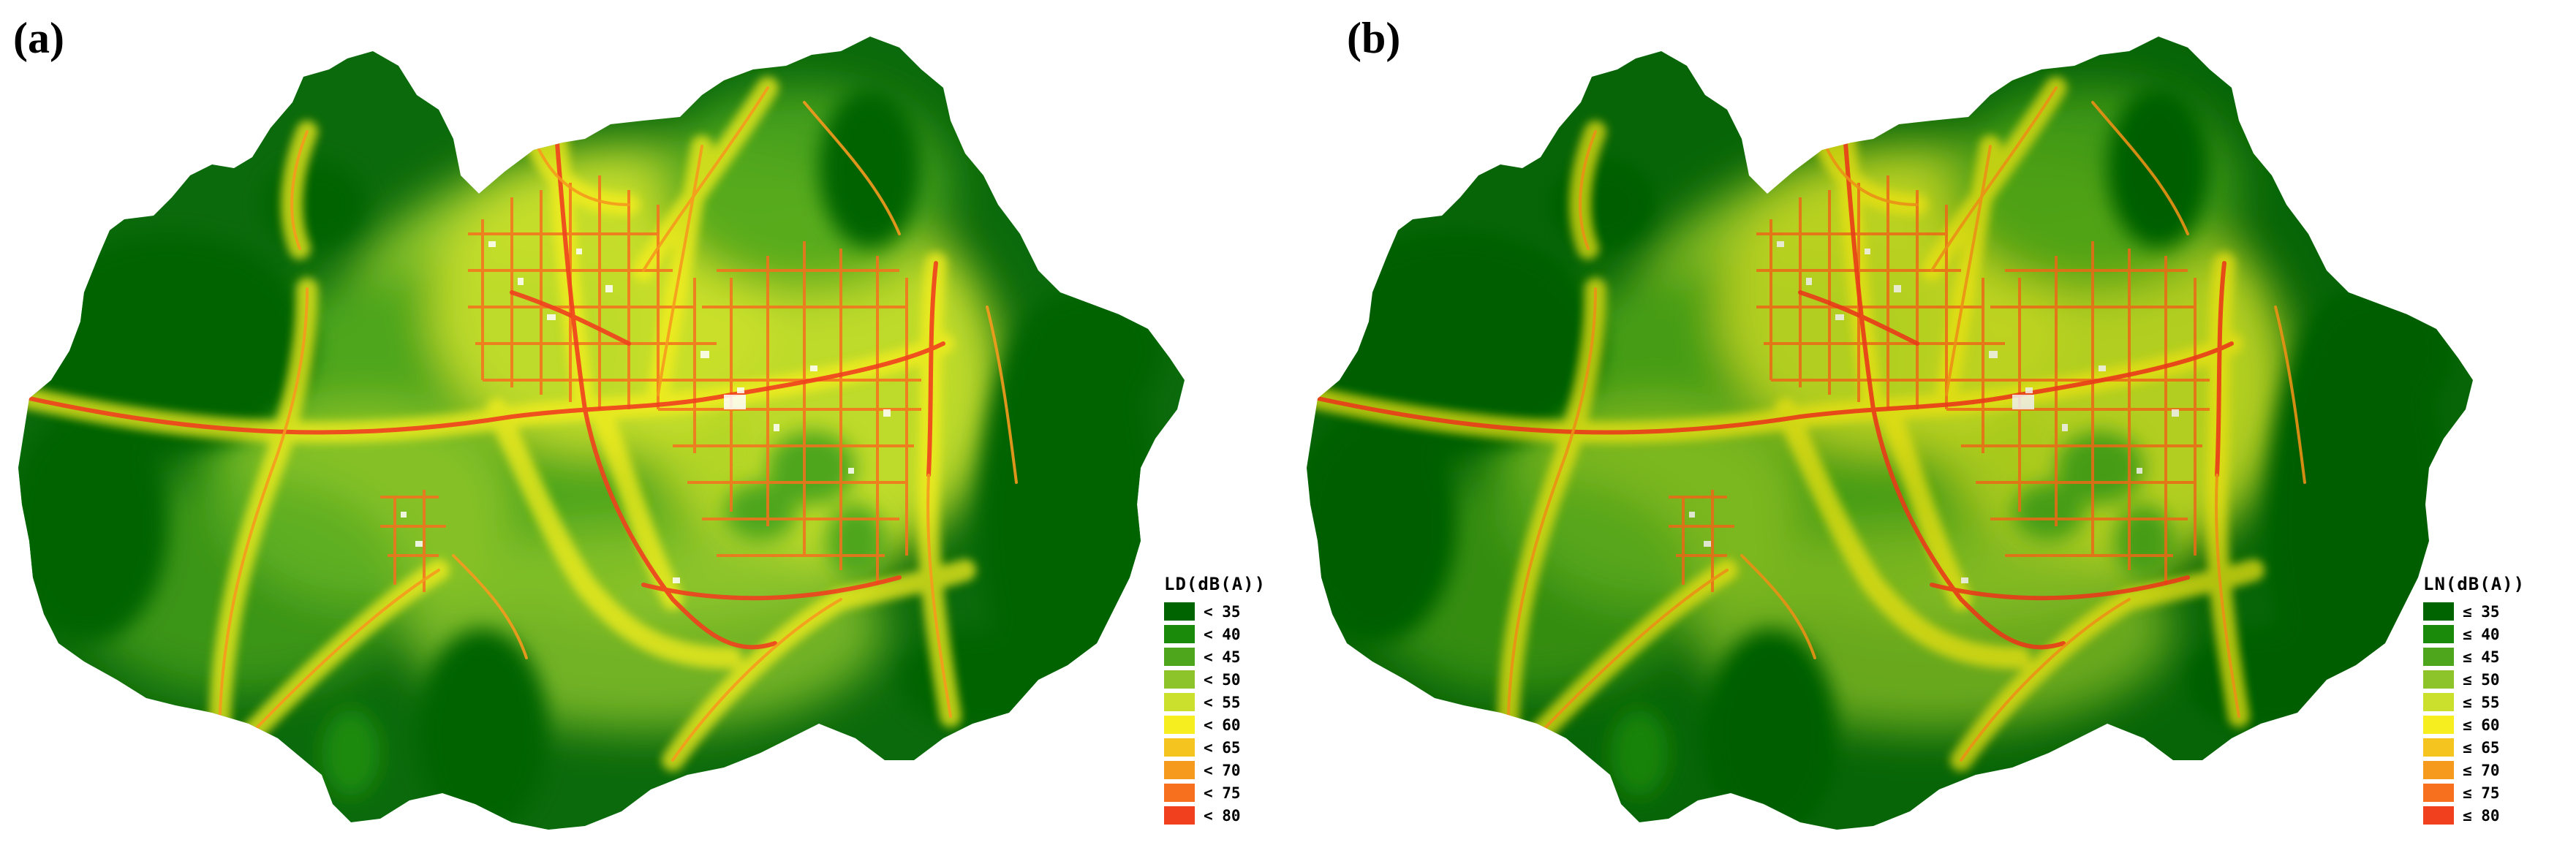  I want to click on legend-item: < 60, so click(1215, 725).